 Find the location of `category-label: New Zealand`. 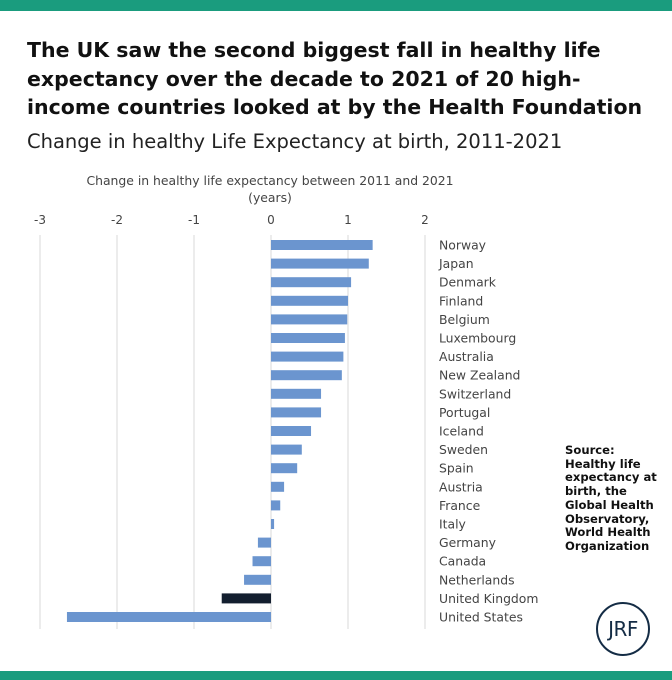

category-label: New Zealand is located at coordinates (479, 375).